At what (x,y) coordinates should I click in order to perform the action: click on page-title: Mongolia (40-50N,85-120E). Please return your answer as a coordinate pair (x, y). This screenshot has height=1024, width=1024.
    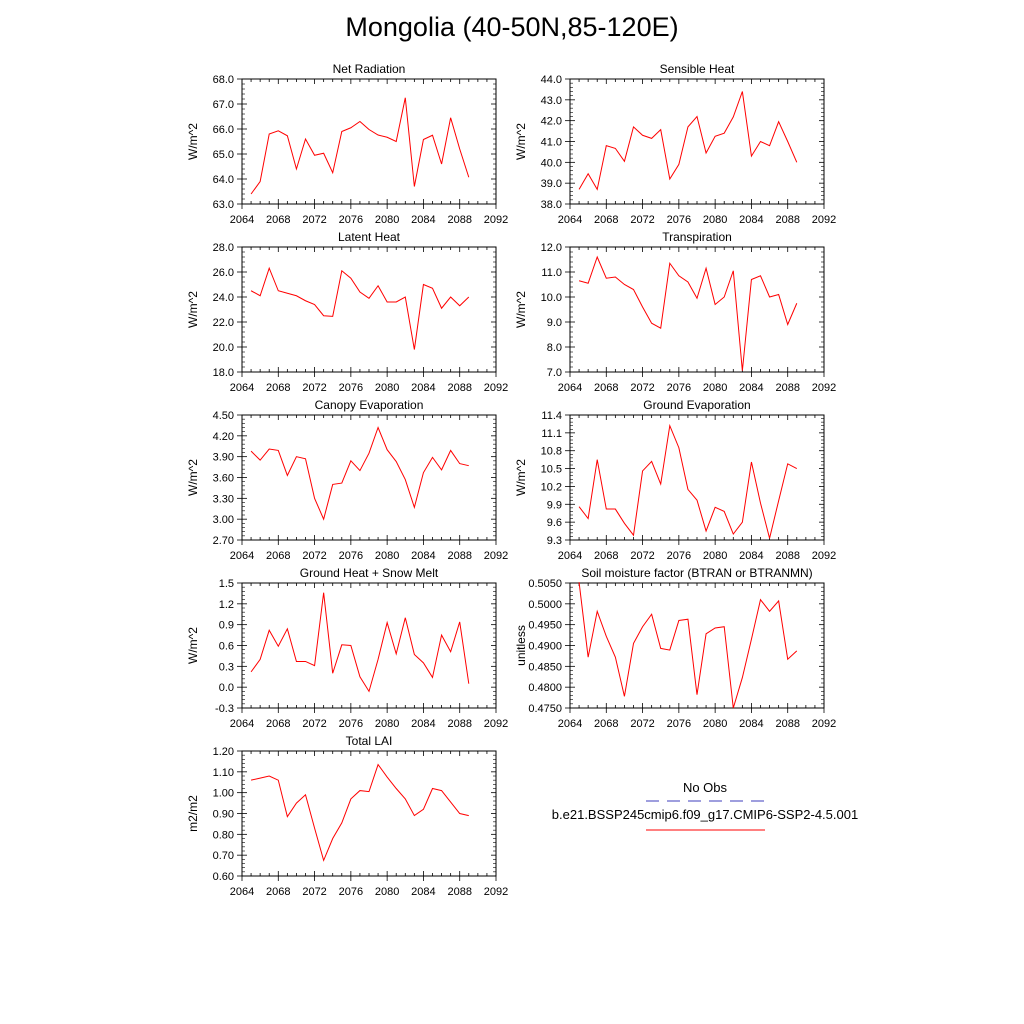
    Looking at the image, I should click on (512, 27).